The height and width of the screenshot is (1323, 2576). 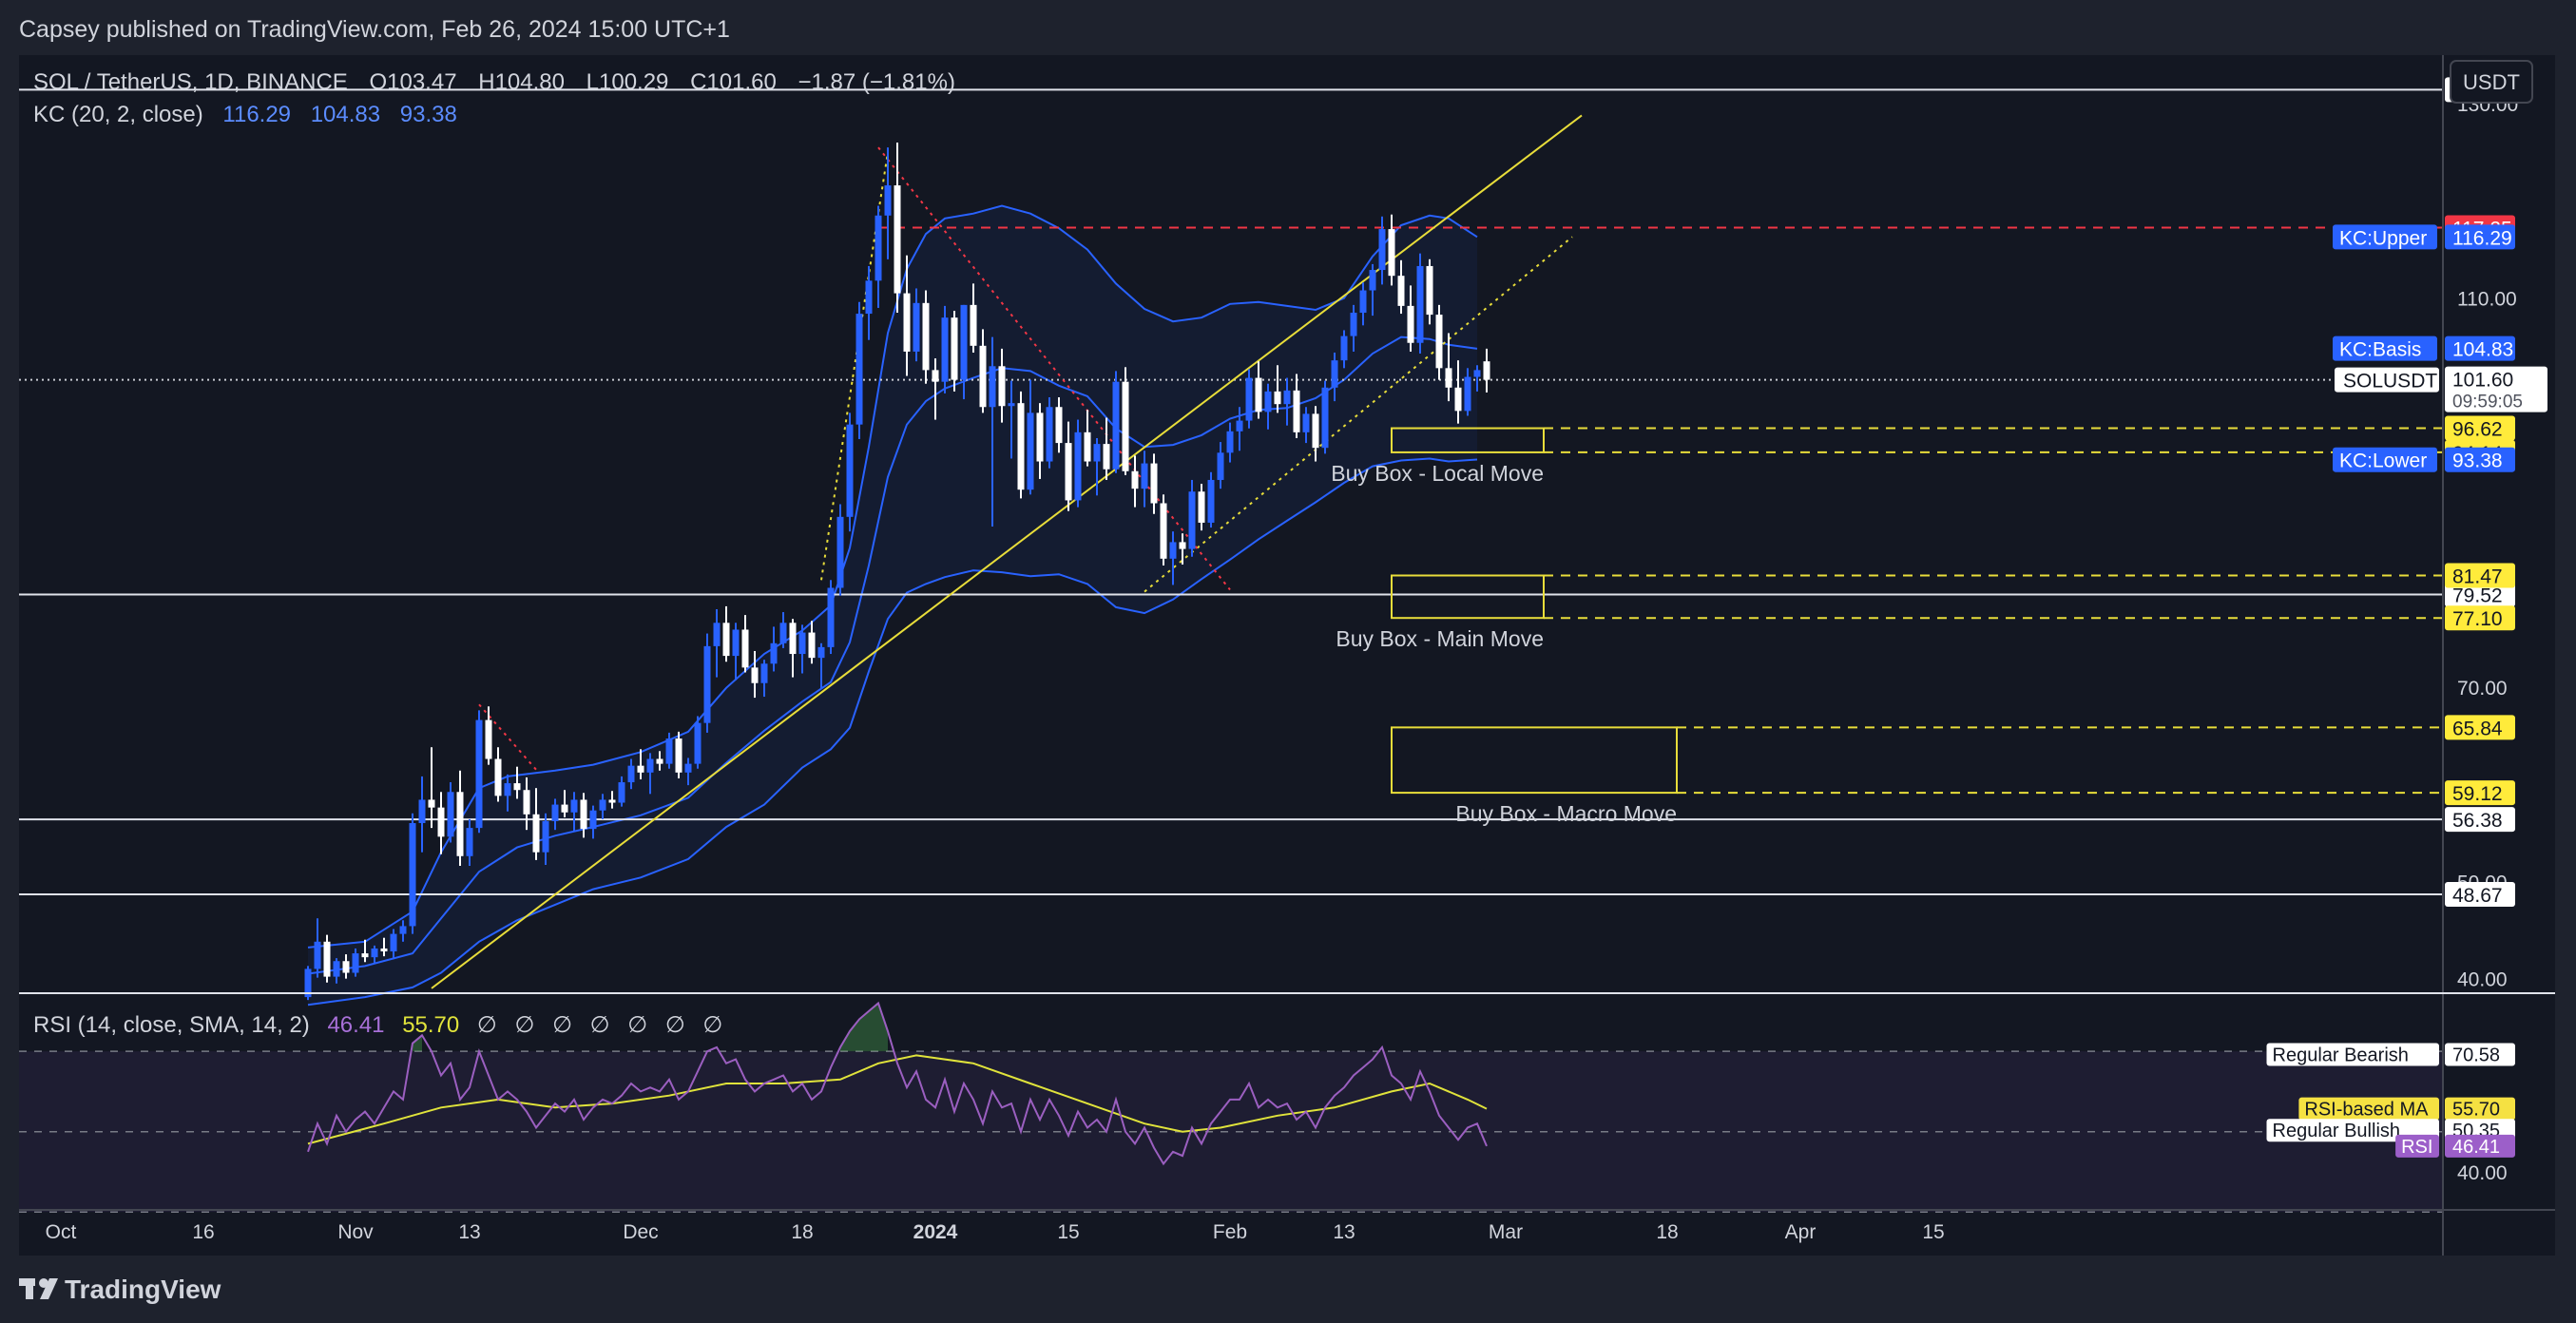 I want to click on trendline, so click(x=1054, y=368).